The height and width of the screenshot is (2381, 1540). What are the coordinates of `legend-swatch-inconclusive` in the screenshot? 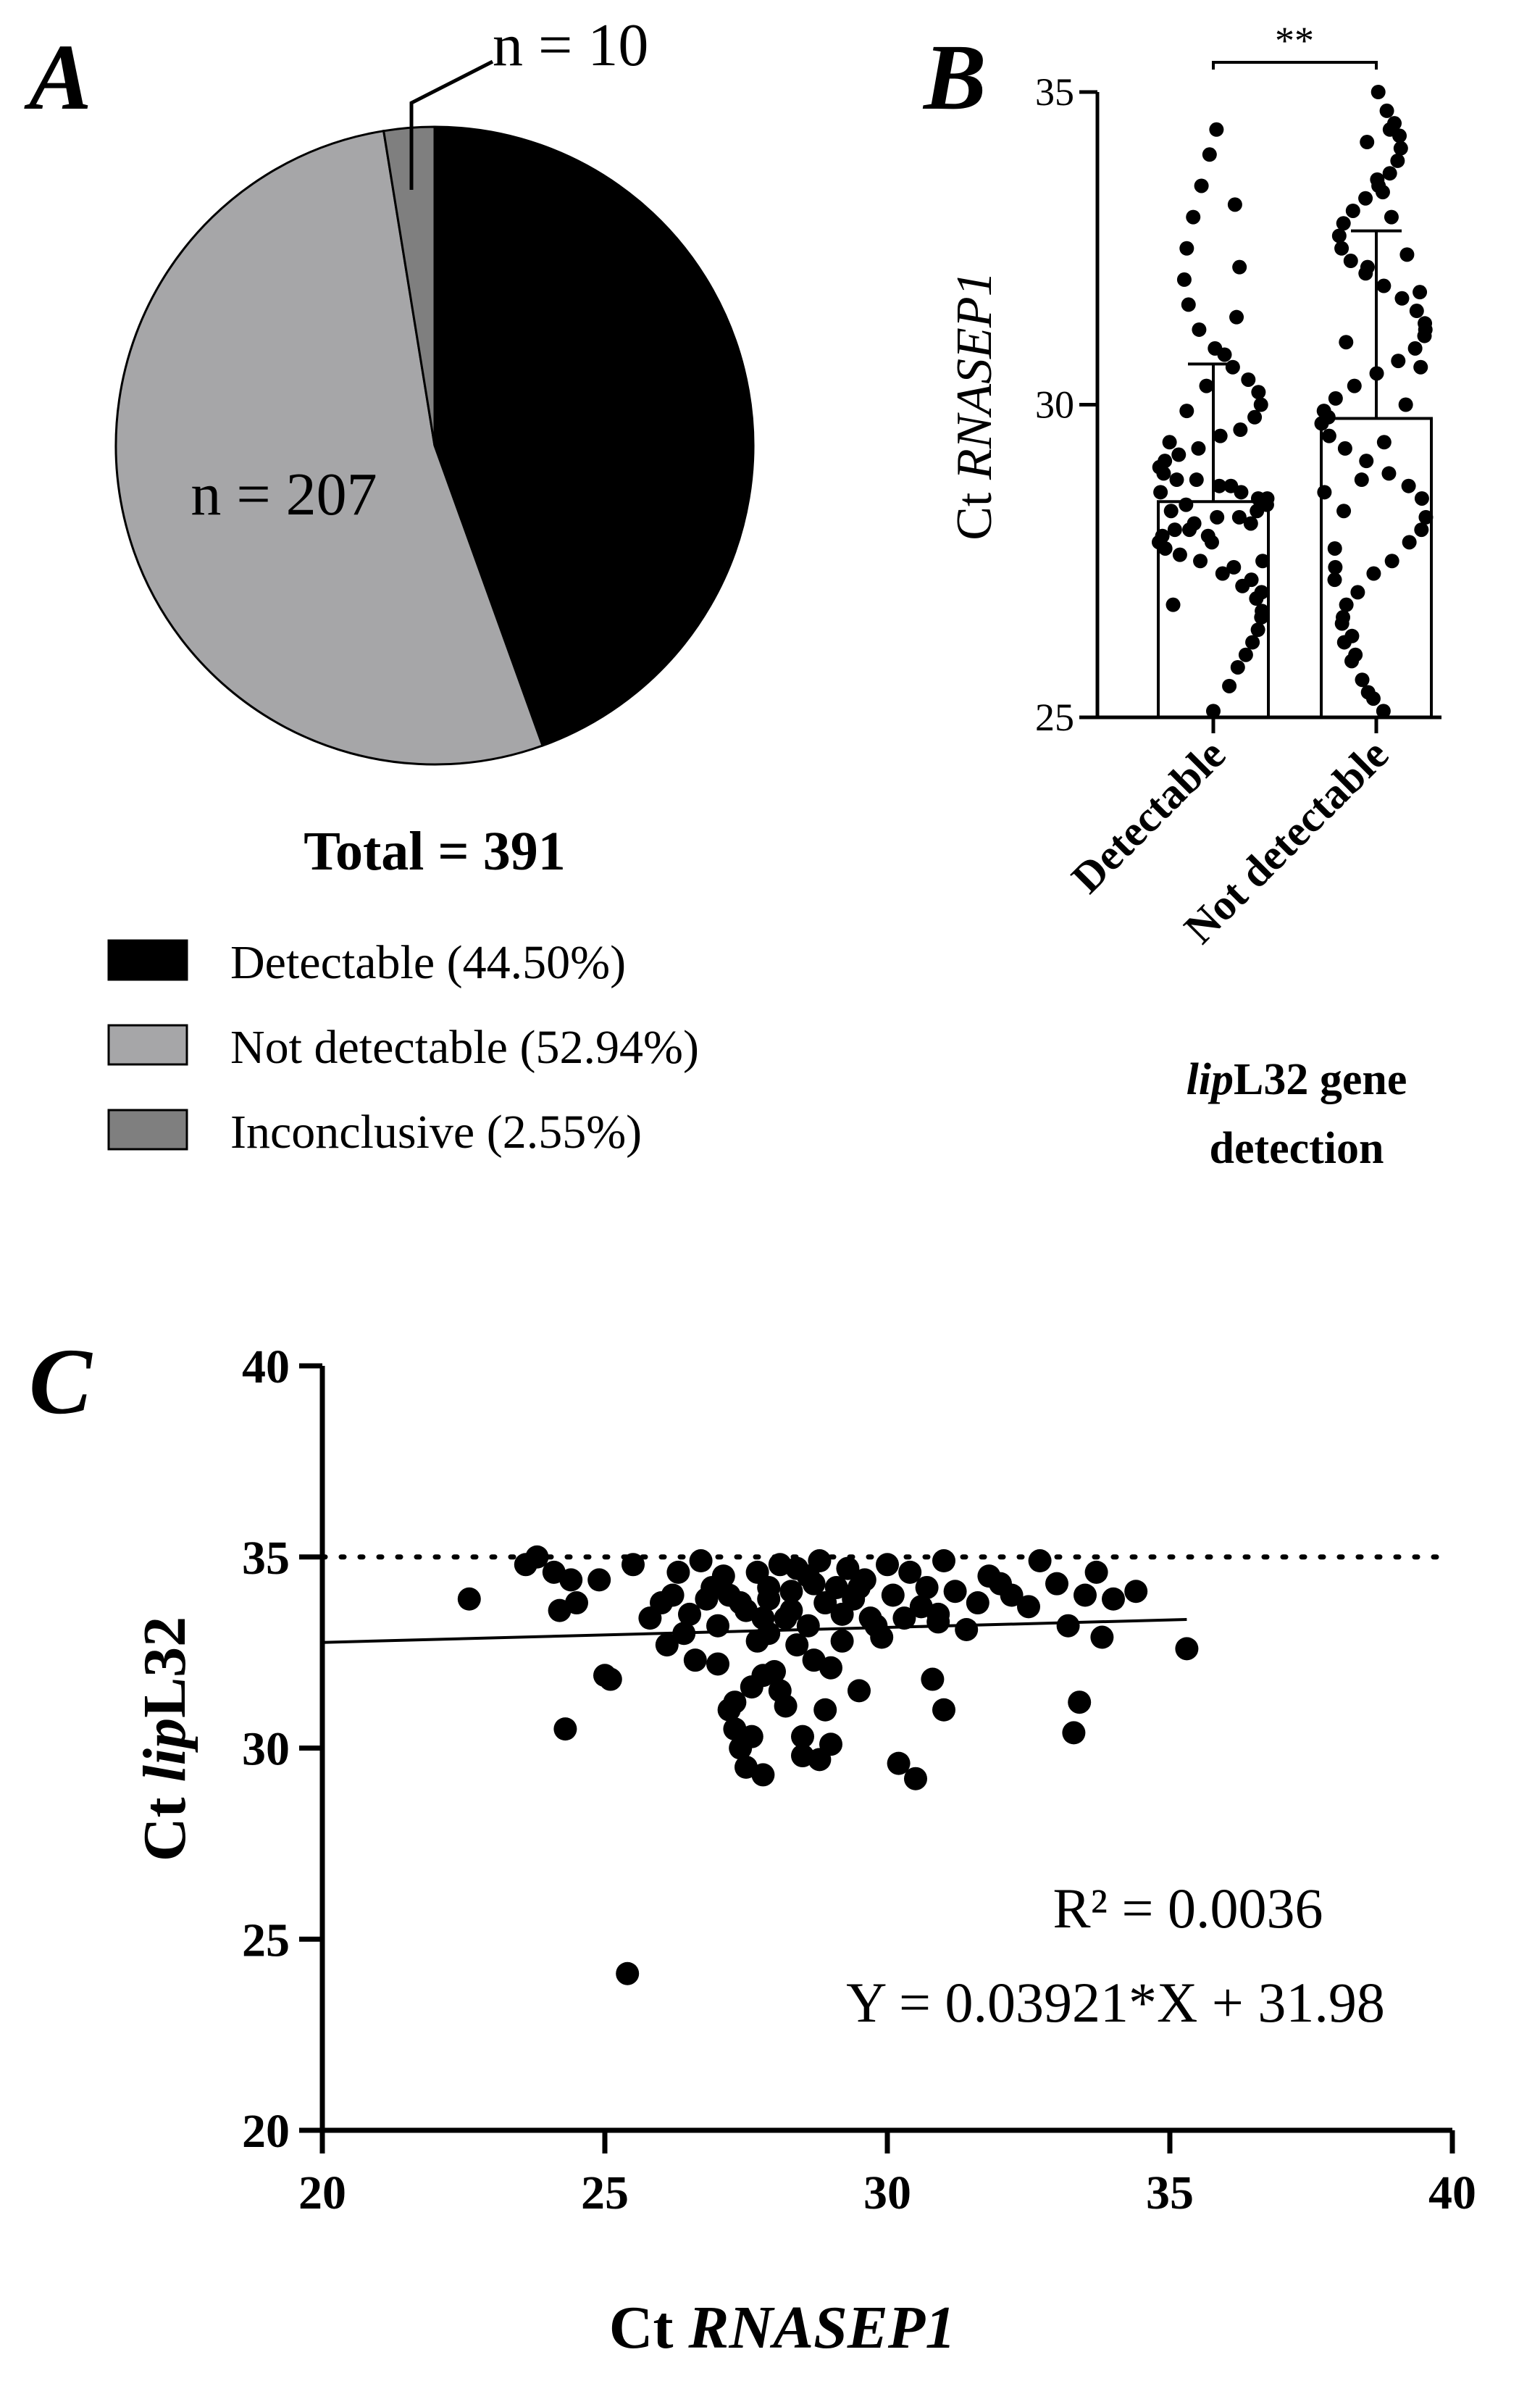 It's located at (147, 1130).